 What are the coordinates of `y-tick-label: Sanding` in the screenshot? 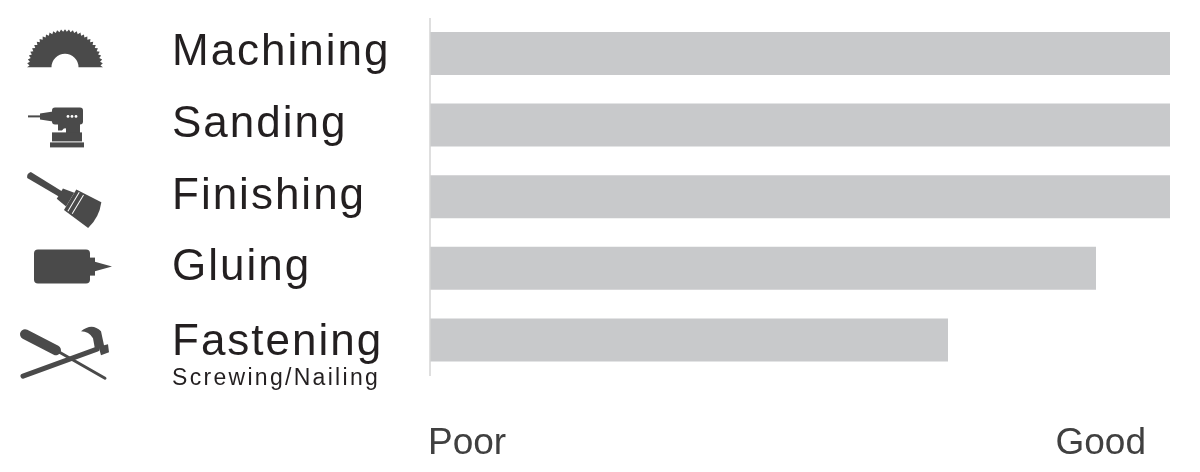 It's located at (260, 121).